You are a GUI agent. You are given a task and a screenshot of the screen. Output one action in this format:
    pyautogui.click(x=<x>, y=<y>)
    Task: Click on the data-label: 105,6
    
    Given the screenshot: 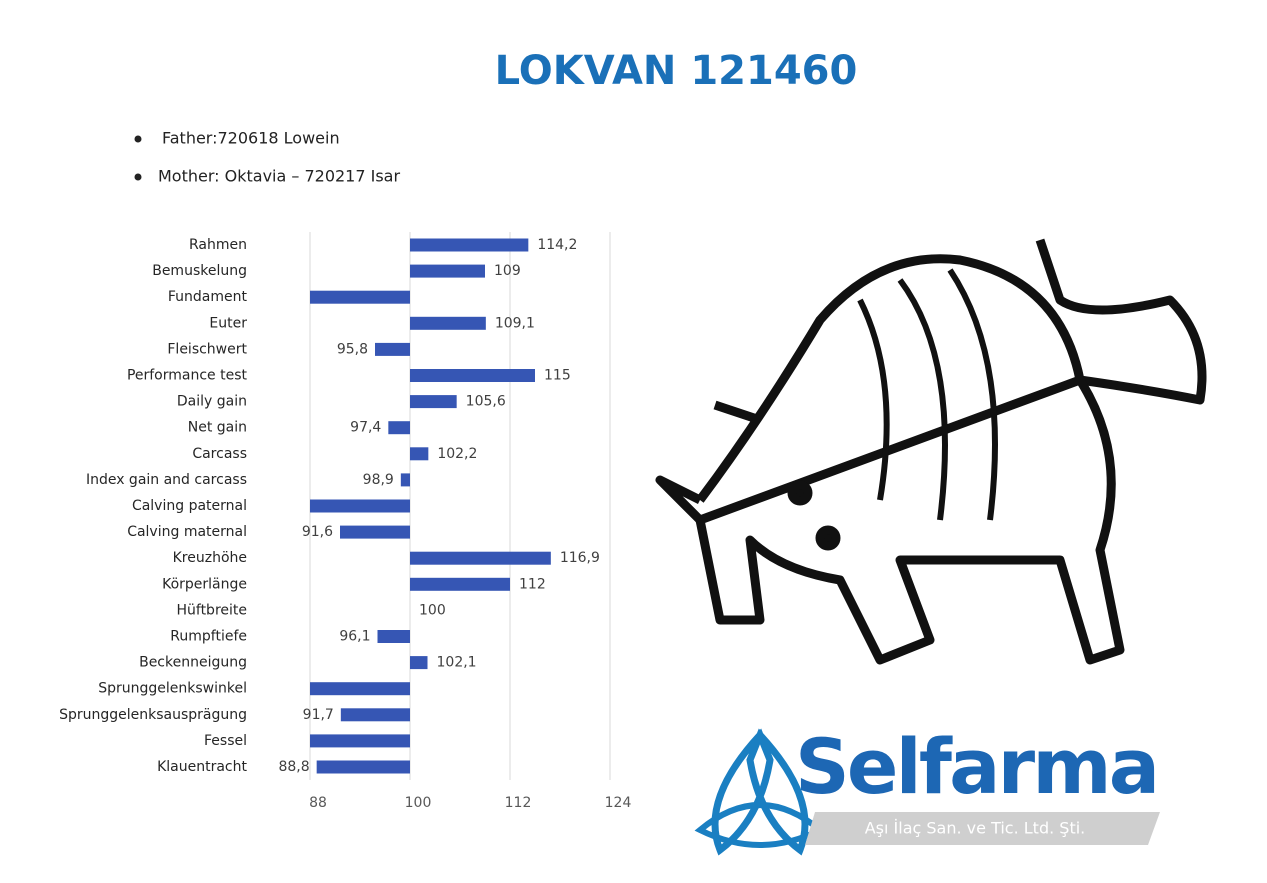 What is the action you would take?
    pyautogui.click(x=486, y=402)
    